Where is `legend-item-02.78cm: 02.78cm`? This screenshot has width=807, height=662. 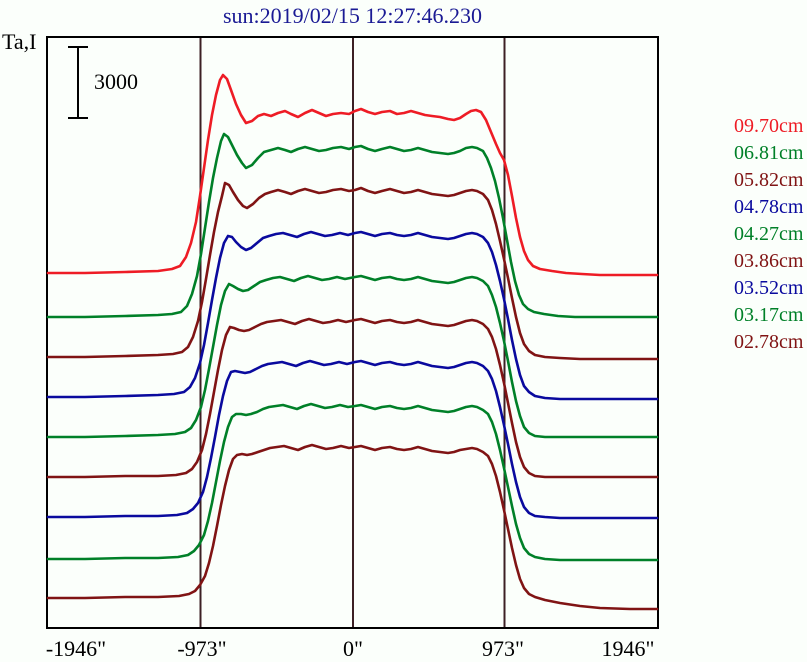 legend-item-02.78cm: 02.78cm is located at coordinates (769, 342).